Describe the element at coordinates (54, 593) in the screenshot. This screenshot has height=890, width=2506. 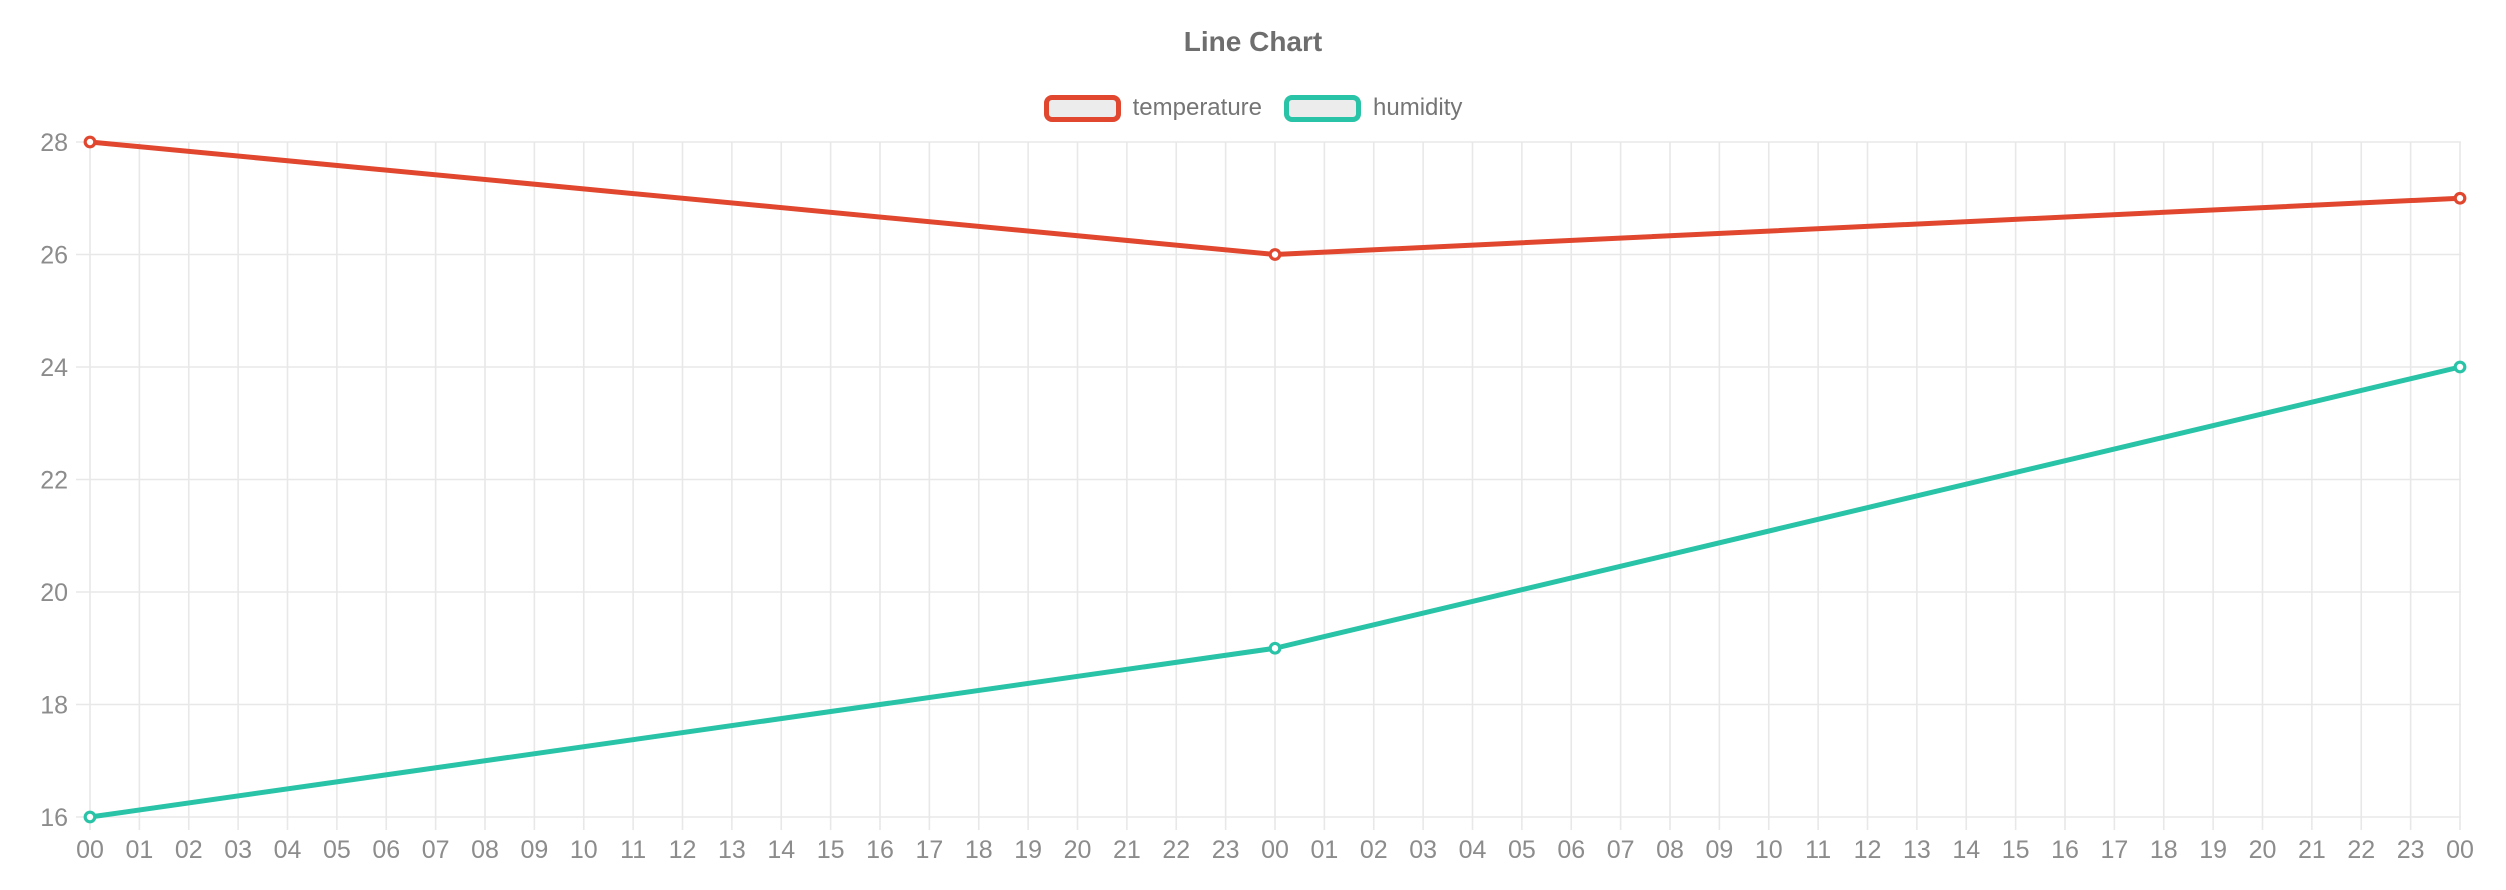
I see `y-tick-label: 20` at that location.